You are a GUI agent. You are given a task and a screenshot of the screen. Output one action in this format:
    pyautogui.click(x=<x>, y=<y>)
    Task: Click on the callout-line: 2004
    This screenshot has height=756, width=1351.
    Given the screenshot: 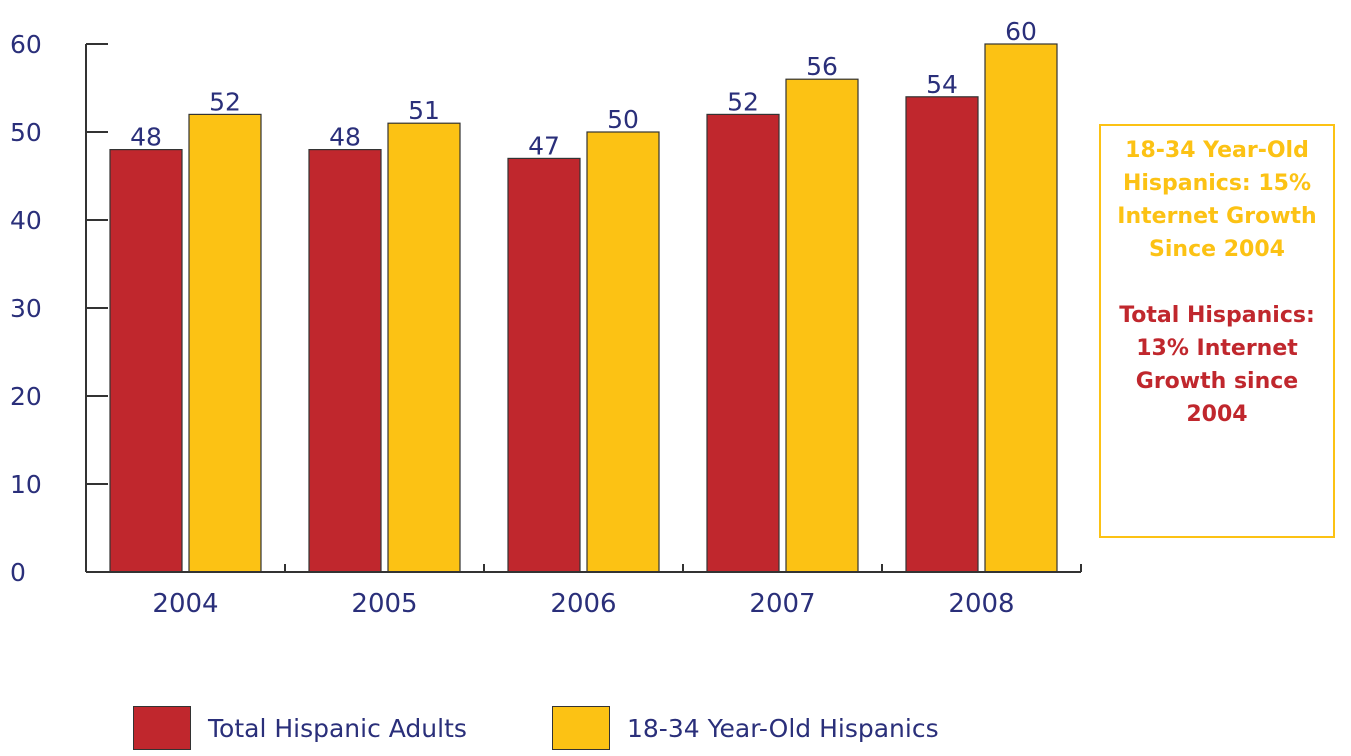 What is the action you would take?
    pyautogui.click(x=1217, y=414)
    